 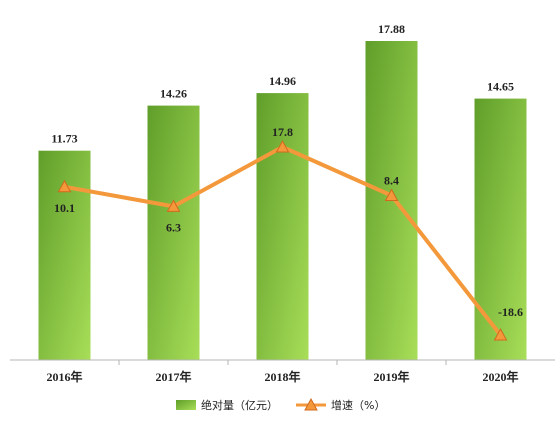 What do you see at coordinates (186, 405) in the screenshot?
I see `legend-swatch-bar` at bounding box center [186, 405].